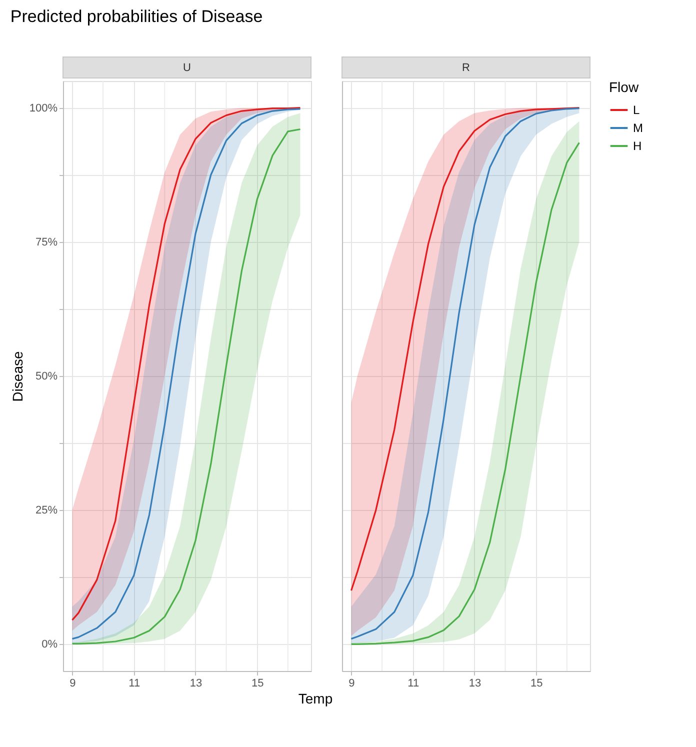 The width and height of the screenshot is (696, 747). I want to click on y-axis-title: Disease, so click(17, 376).